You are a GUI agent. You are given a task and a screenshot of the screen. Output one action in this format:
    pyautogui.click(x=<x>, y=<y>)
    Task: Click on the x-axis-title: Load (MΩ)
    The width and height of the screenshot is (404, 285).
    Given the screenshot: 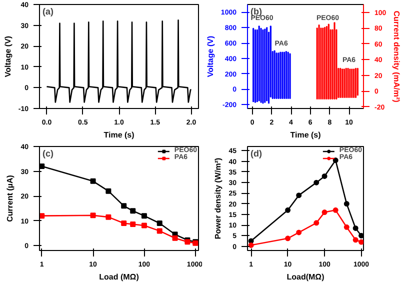 What is the action you would take?
    pyautogui.click(x=119, y=277)
    